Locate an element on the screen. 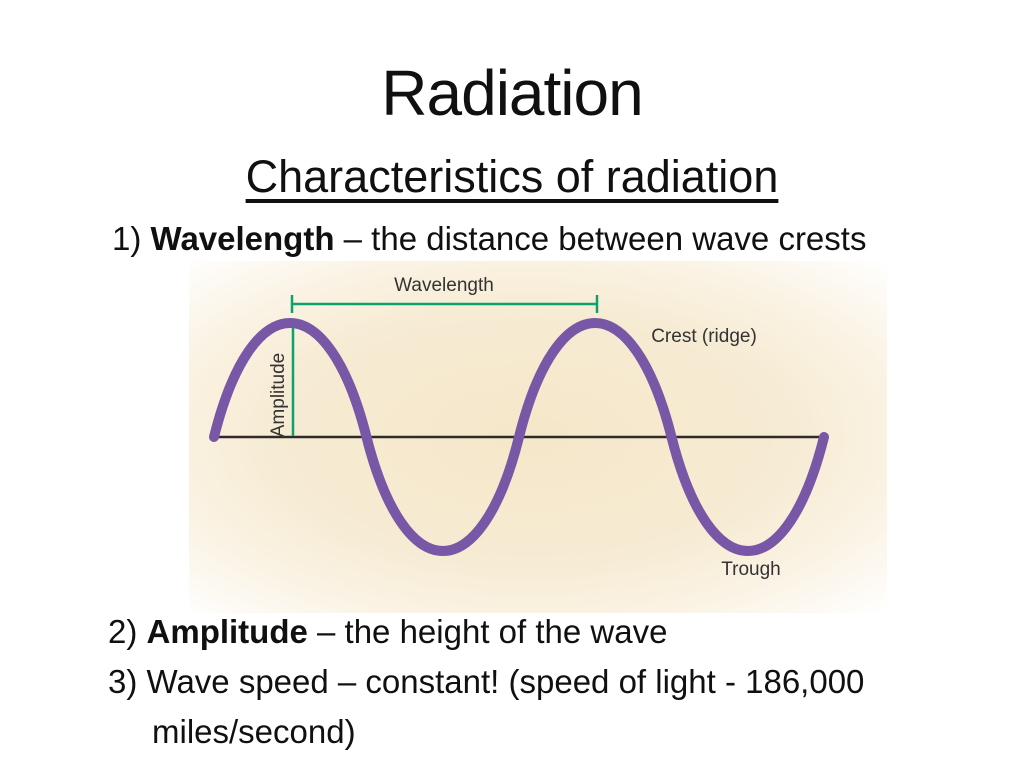 The height and width of the screenshot is (768, 1024). bullet-wave-speed-wrap: miles/second) is located at coordinates (254, 731).